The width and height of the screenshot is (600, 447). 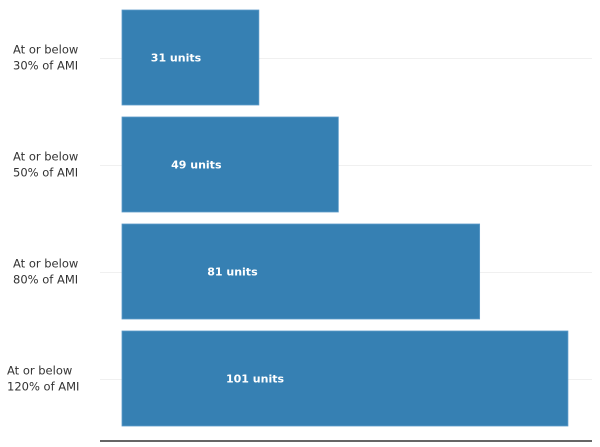 I want to click on data-label: 49 units, so click(x=196, y=165).